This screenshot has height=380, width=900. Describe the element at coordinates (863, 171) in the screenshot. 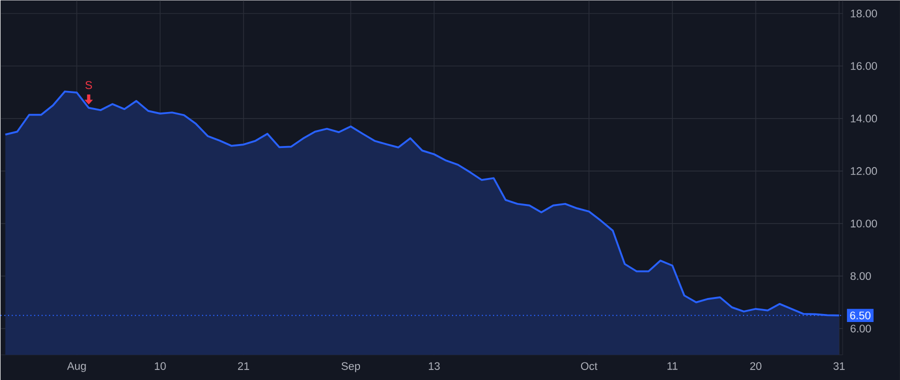

I see `y-tick-label: 12.00` at that location.